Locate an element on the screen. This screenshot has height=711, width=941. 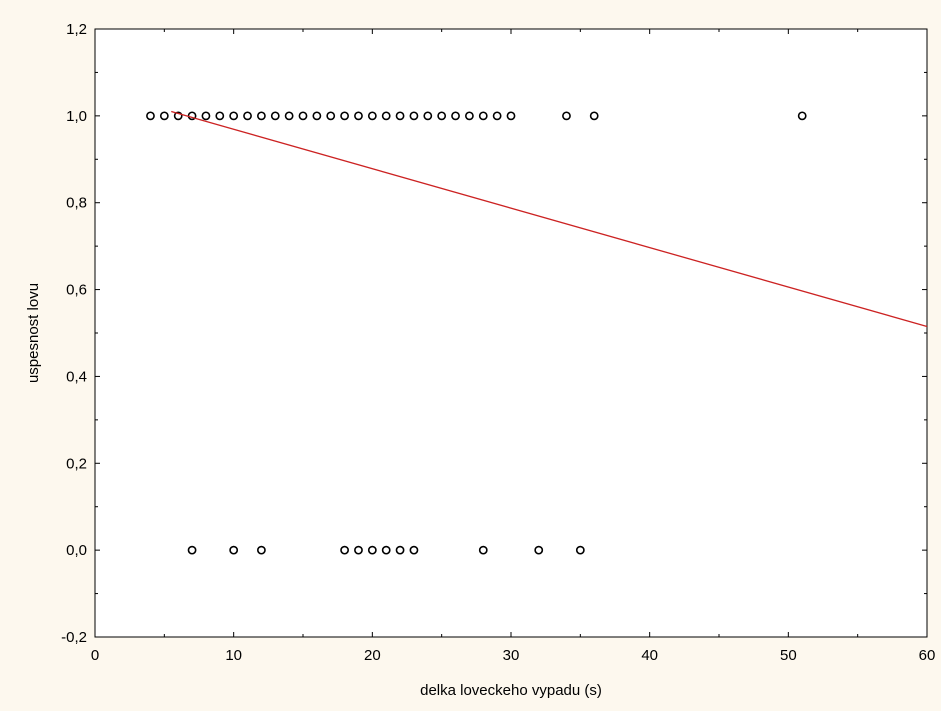
y-tick-label: 1,0 is located at coordinates (76, 116).